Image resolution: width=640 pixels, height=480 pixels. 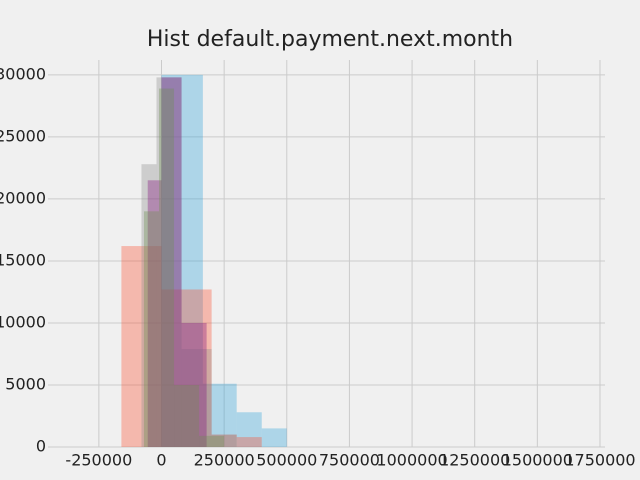 I want to click on y-tick-label: 20000, so click(x=23, y=197).